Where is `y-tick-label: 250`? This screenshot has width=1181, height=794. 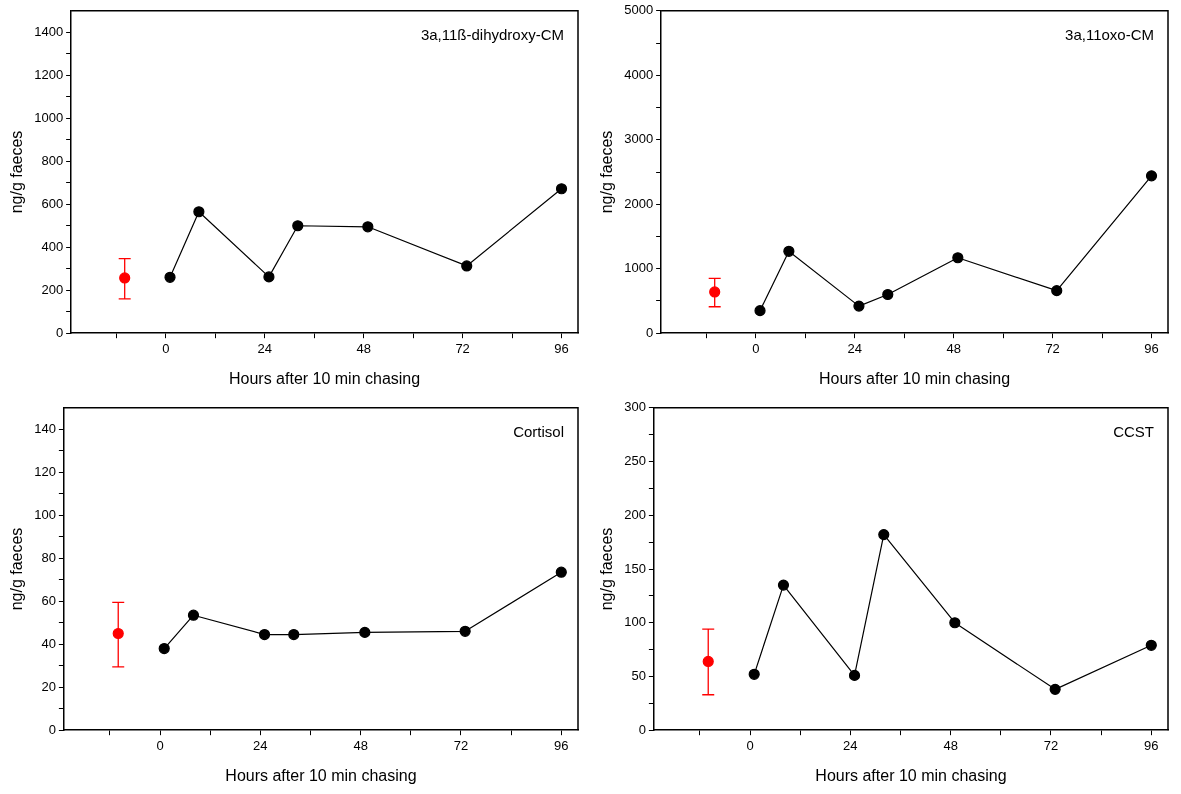
y-tick-label: 250 is located at coordinates (635, 461).